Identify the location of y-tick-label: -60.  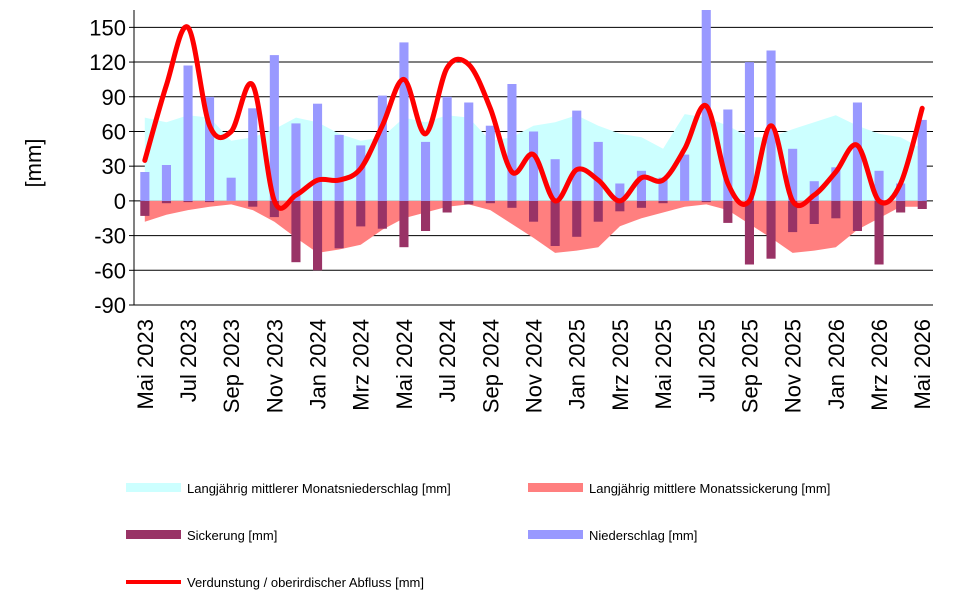
(110, 270).